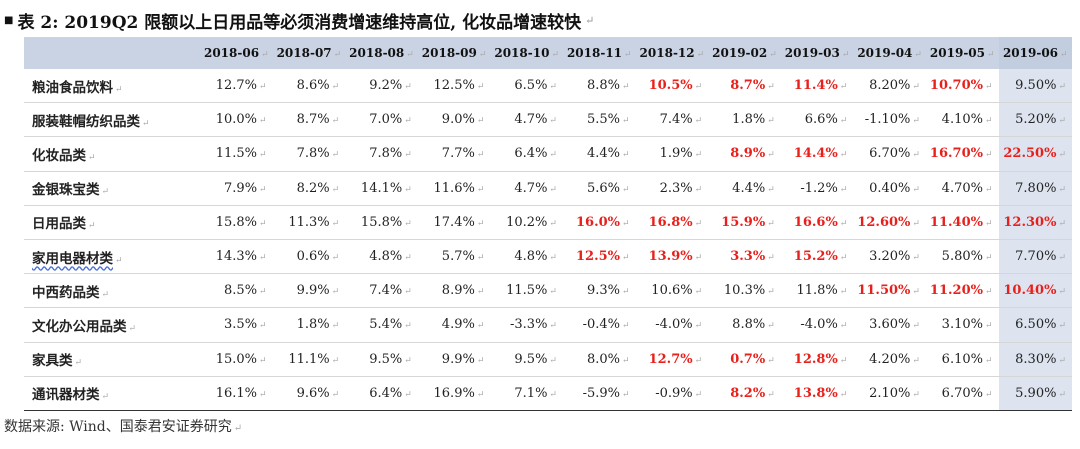  Describe the element at coordinates (531, 393) in the screenshot. I see `cell-value: 7.1%` at that location.